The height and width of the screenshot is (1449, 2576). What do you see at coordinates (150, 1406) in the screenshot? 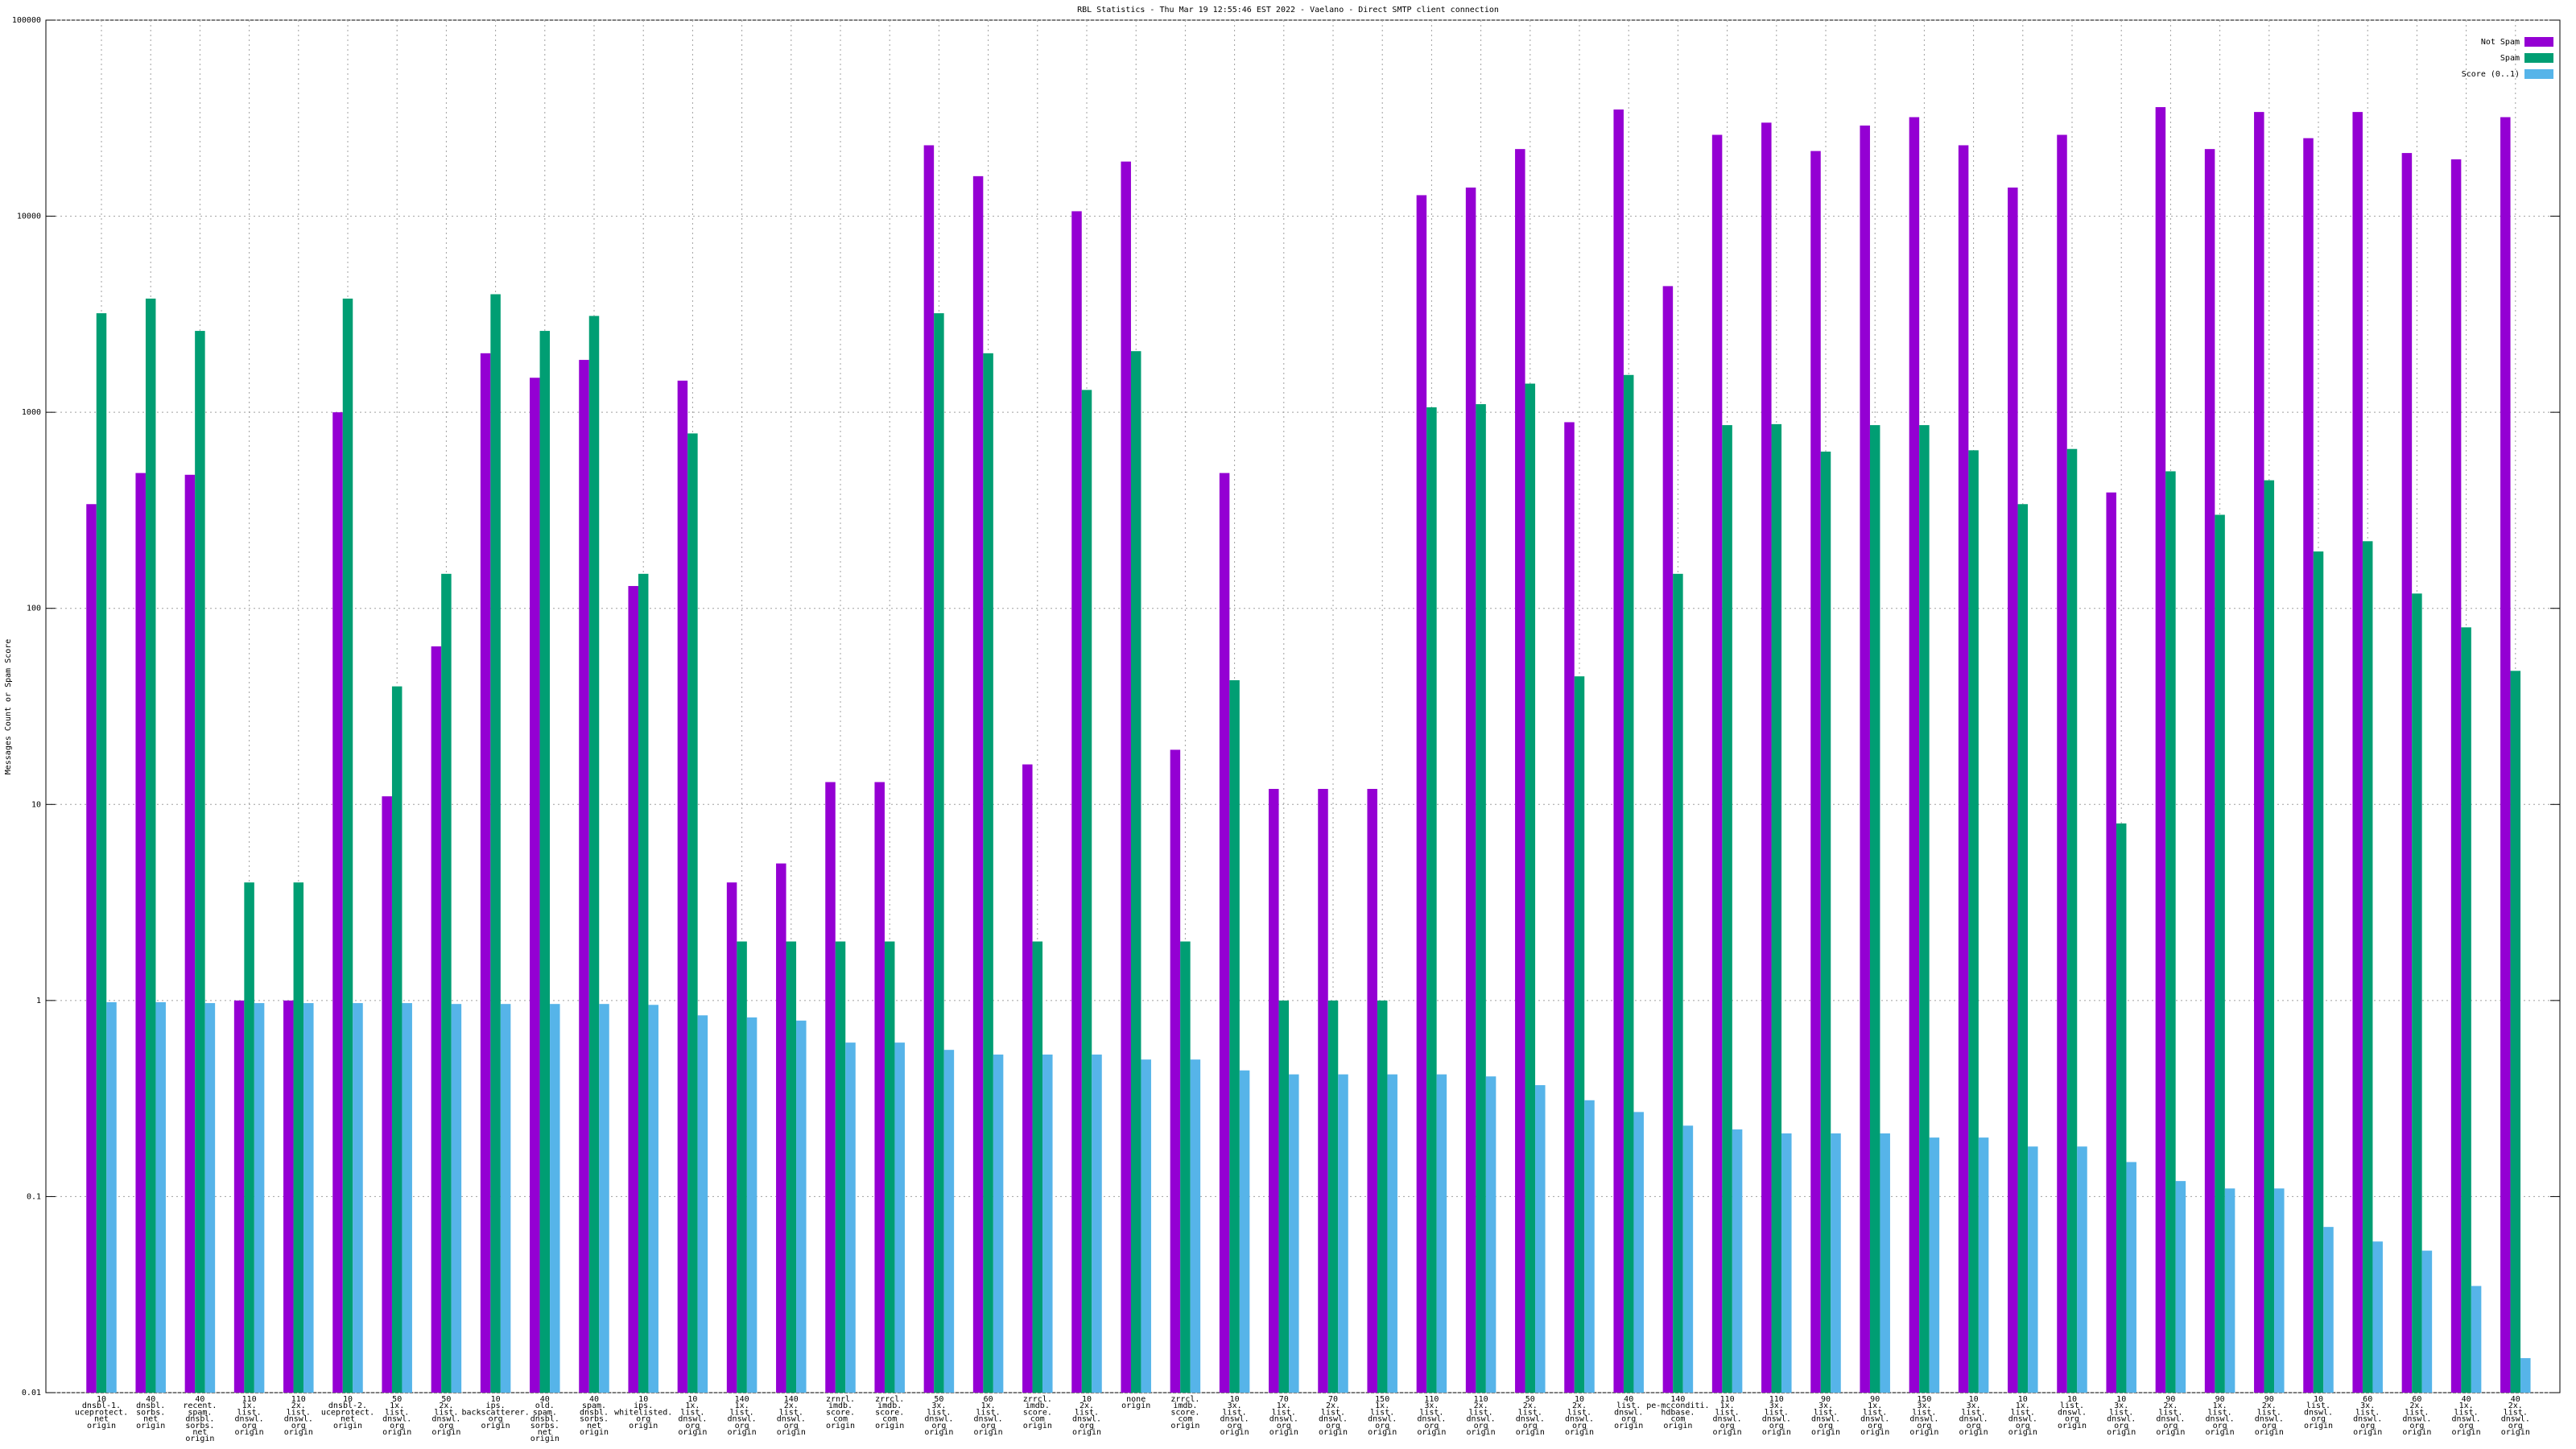
I see `x-tick-label-line: dnsbl.` at bounding box center [150, 1406].